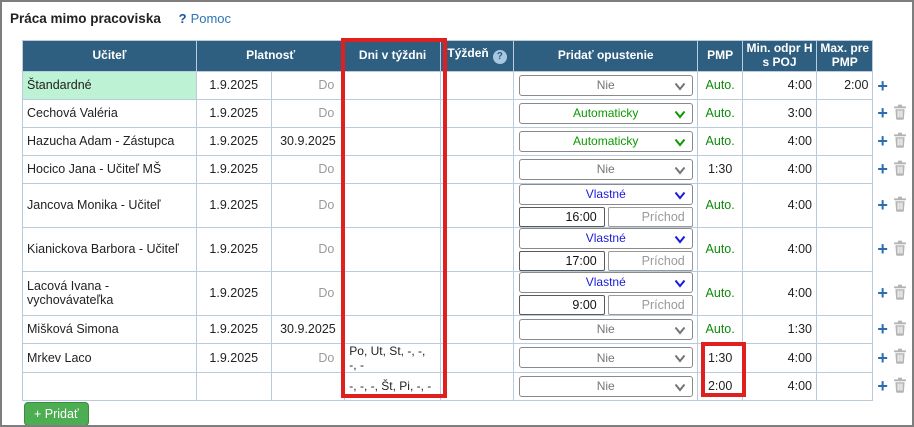 This screenshot has height=427, width=914. What do you see at coordinates (499, 57) in the screenshot?
I see `week-help-icon: ?` at bounding box center [499, 57].